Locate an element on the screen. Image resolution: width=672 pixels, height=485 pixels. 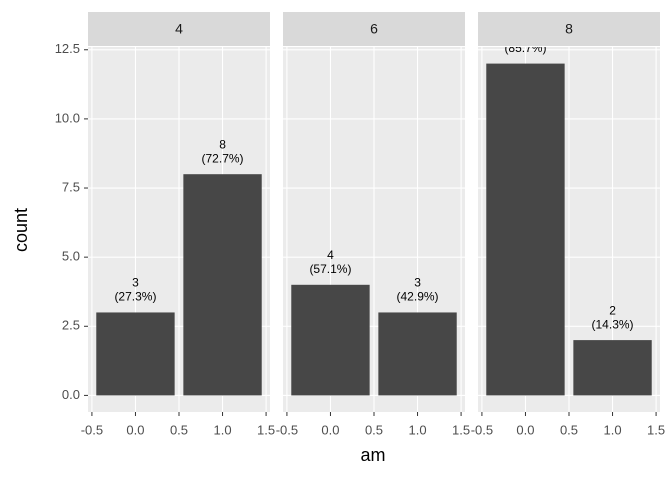
percent-label: (72.7%) is located at coordinates (223, 158).